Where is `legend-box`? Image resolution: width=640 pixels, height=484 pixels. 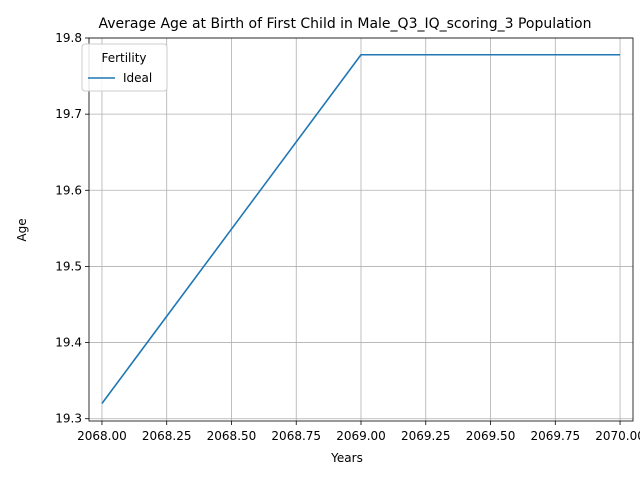 legend-box is located at coordinates (124, 67).